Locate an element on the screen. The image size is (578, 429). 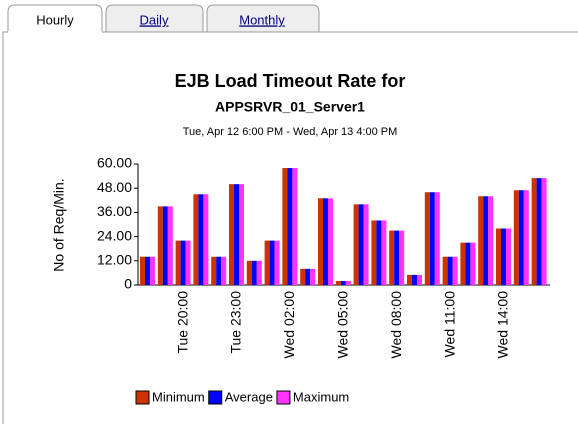
legend-label: Average is located at coordinates (249, 396).